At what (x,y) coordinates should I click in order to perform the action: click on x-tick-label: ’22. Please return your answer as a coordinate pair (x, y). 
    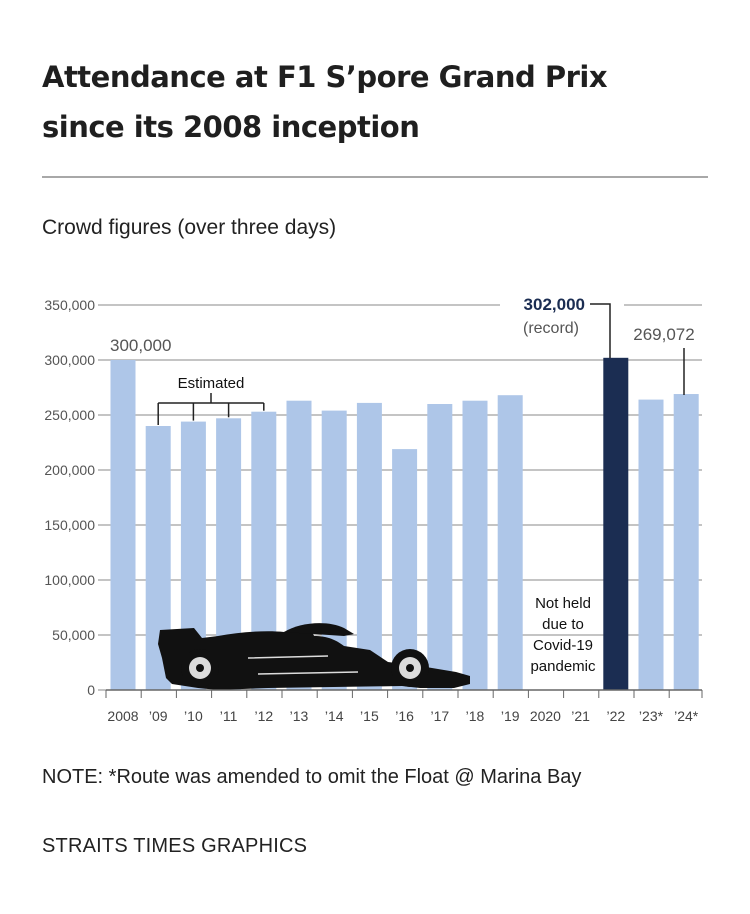
    Looking at the image, I should click on (615, 716).